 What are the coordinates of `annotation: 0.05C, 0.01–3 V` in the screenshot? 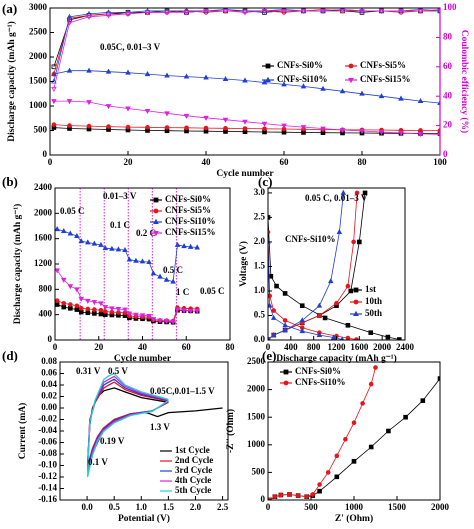 It's located at (130, 47).